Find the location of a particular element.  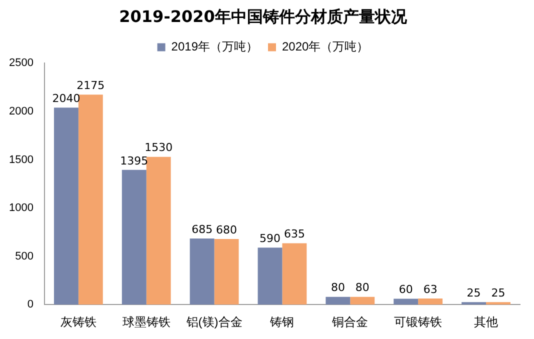

data-label: 590 is located at coordinates (270, 238).